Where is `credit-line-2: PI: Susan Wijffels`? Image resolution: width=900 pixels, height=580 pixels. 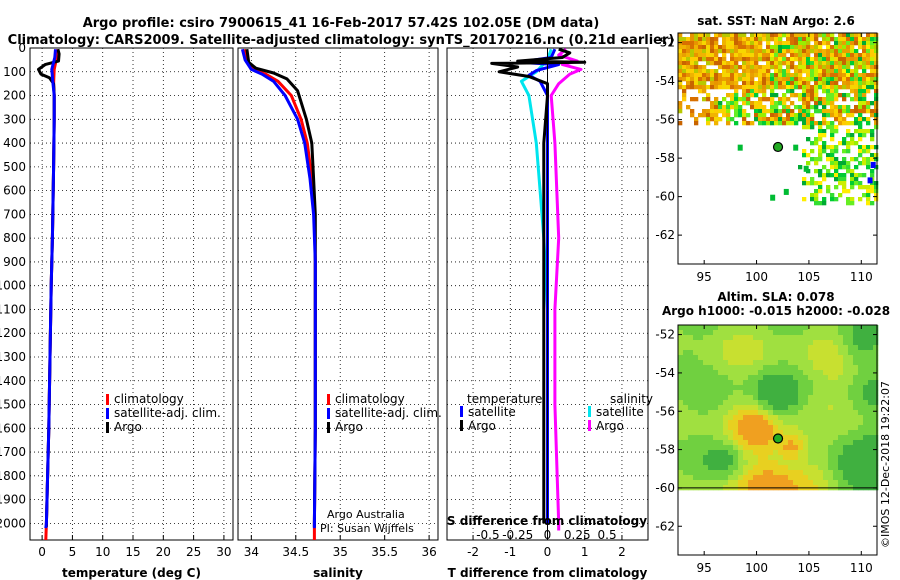
credit-line-2: PI: Susan Wijffels is located at coordinates (367, 528).